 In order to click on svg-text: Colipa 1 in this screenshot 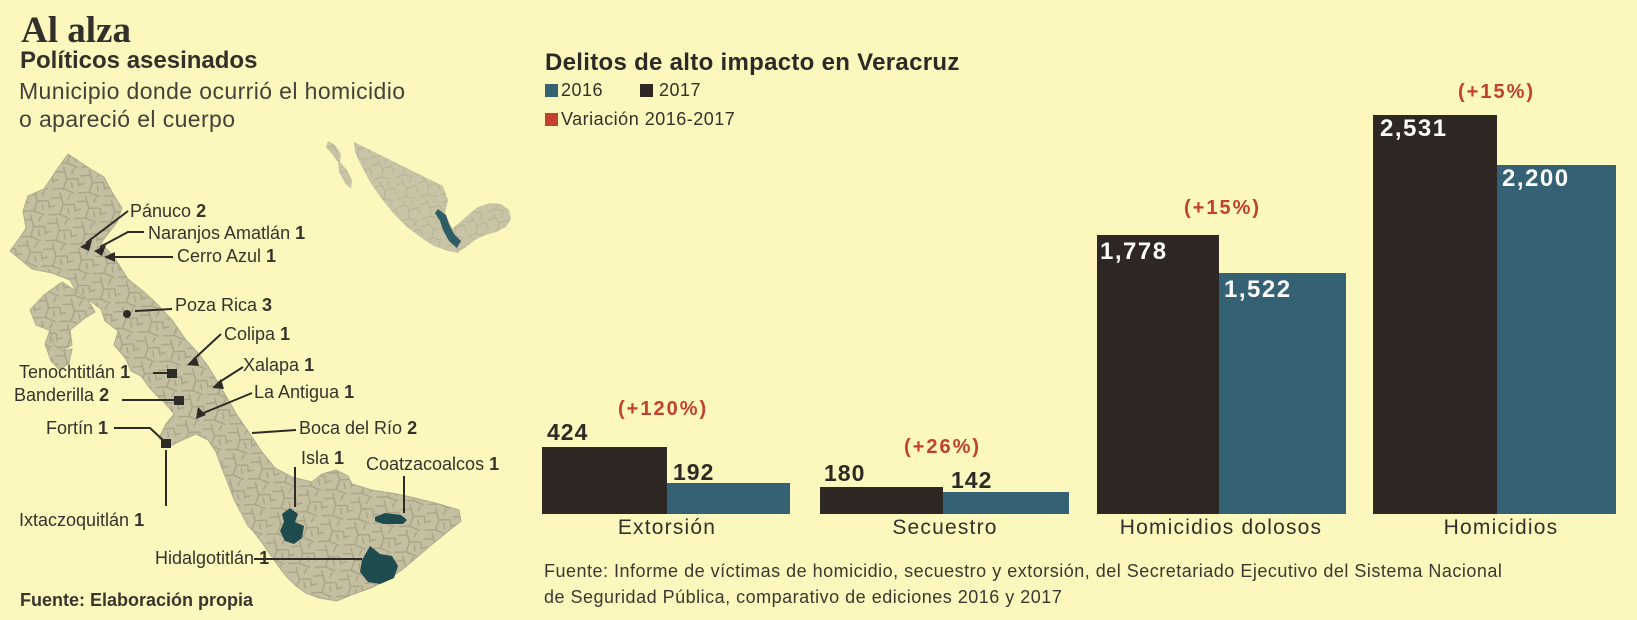, I will do `click(257, 334)`.